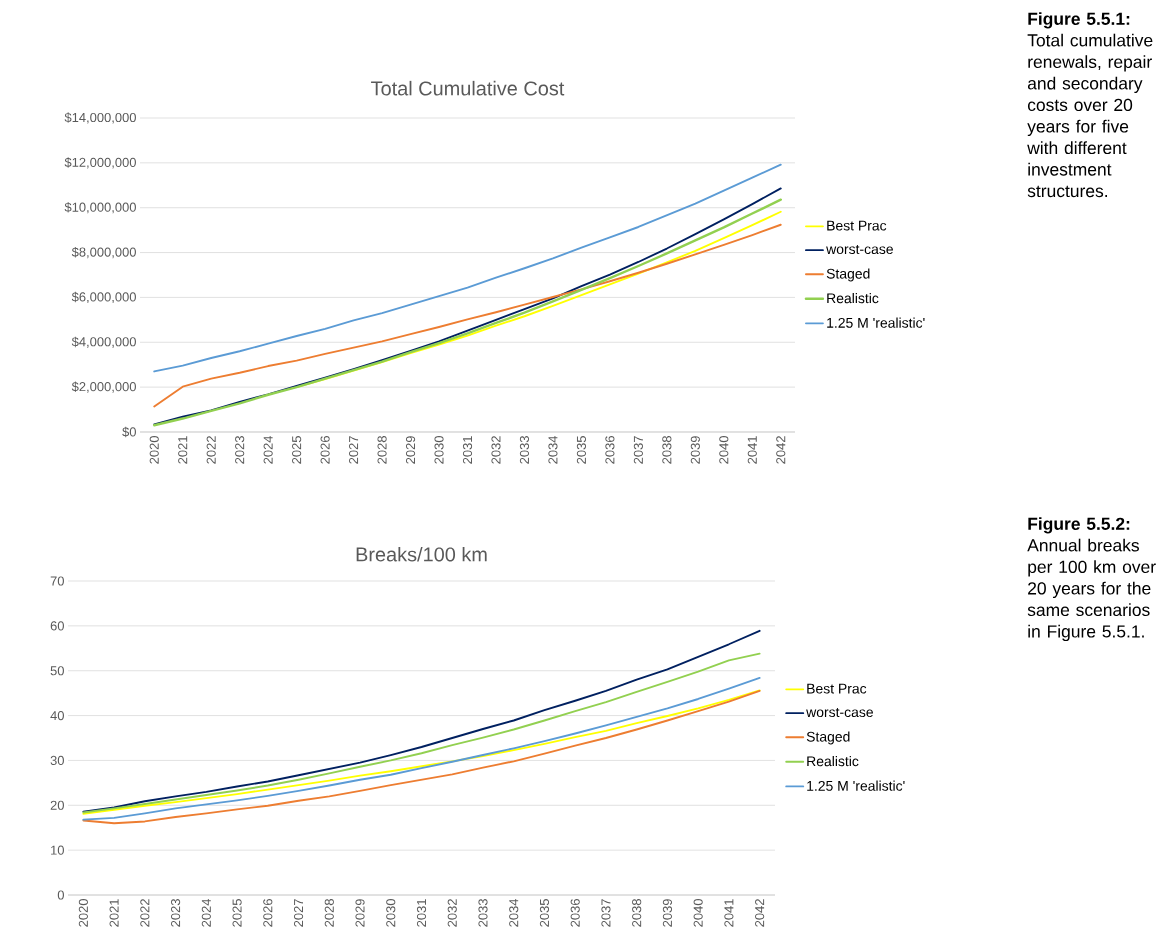  I want to click on chart-title: Total Cumulative Cost, so click(468, 88).